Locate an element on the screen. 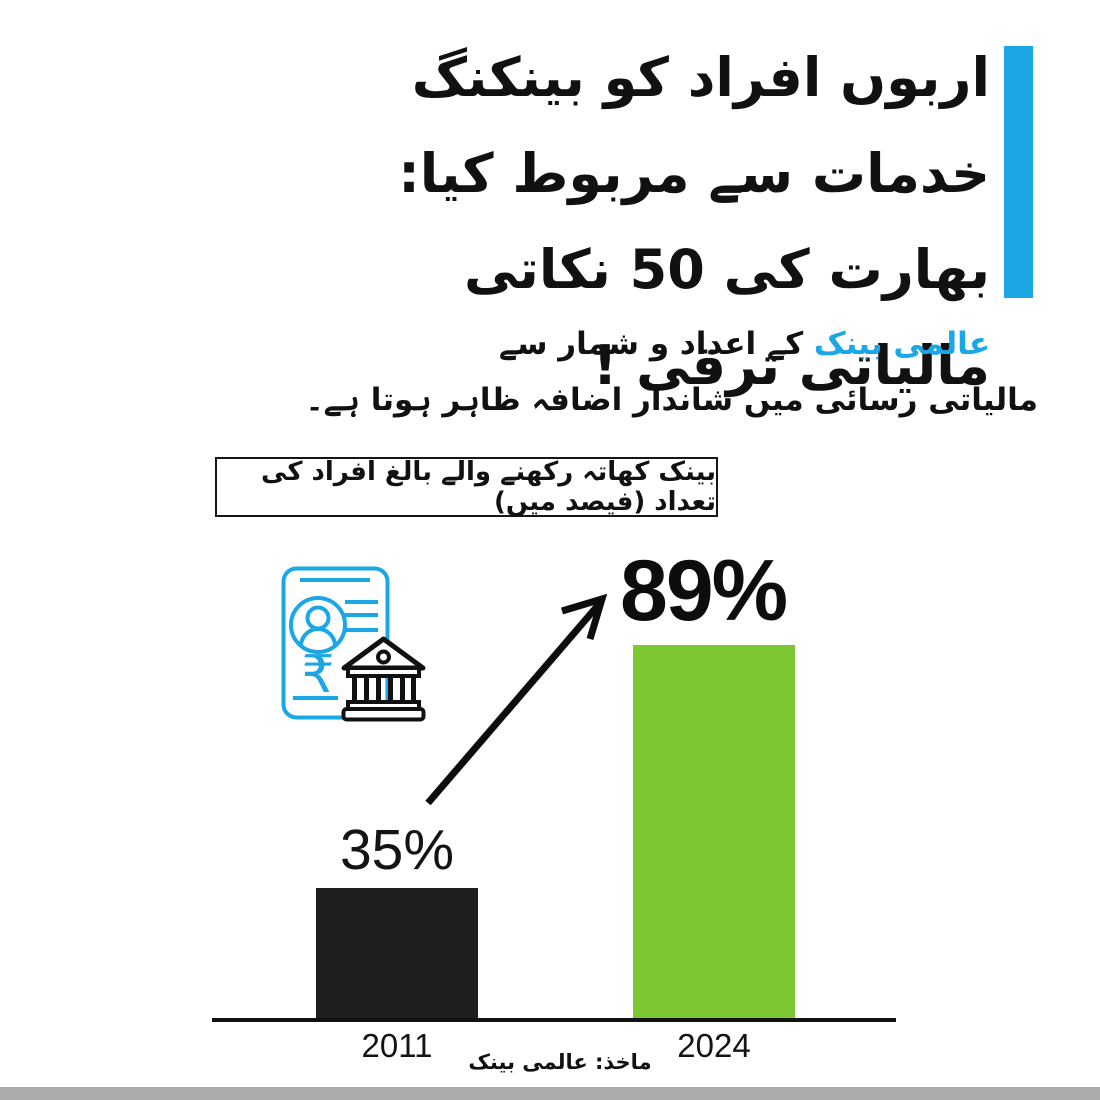 This screenshot has height=1100, width=1100. accent-bar is located at coordinates (1018, 172).